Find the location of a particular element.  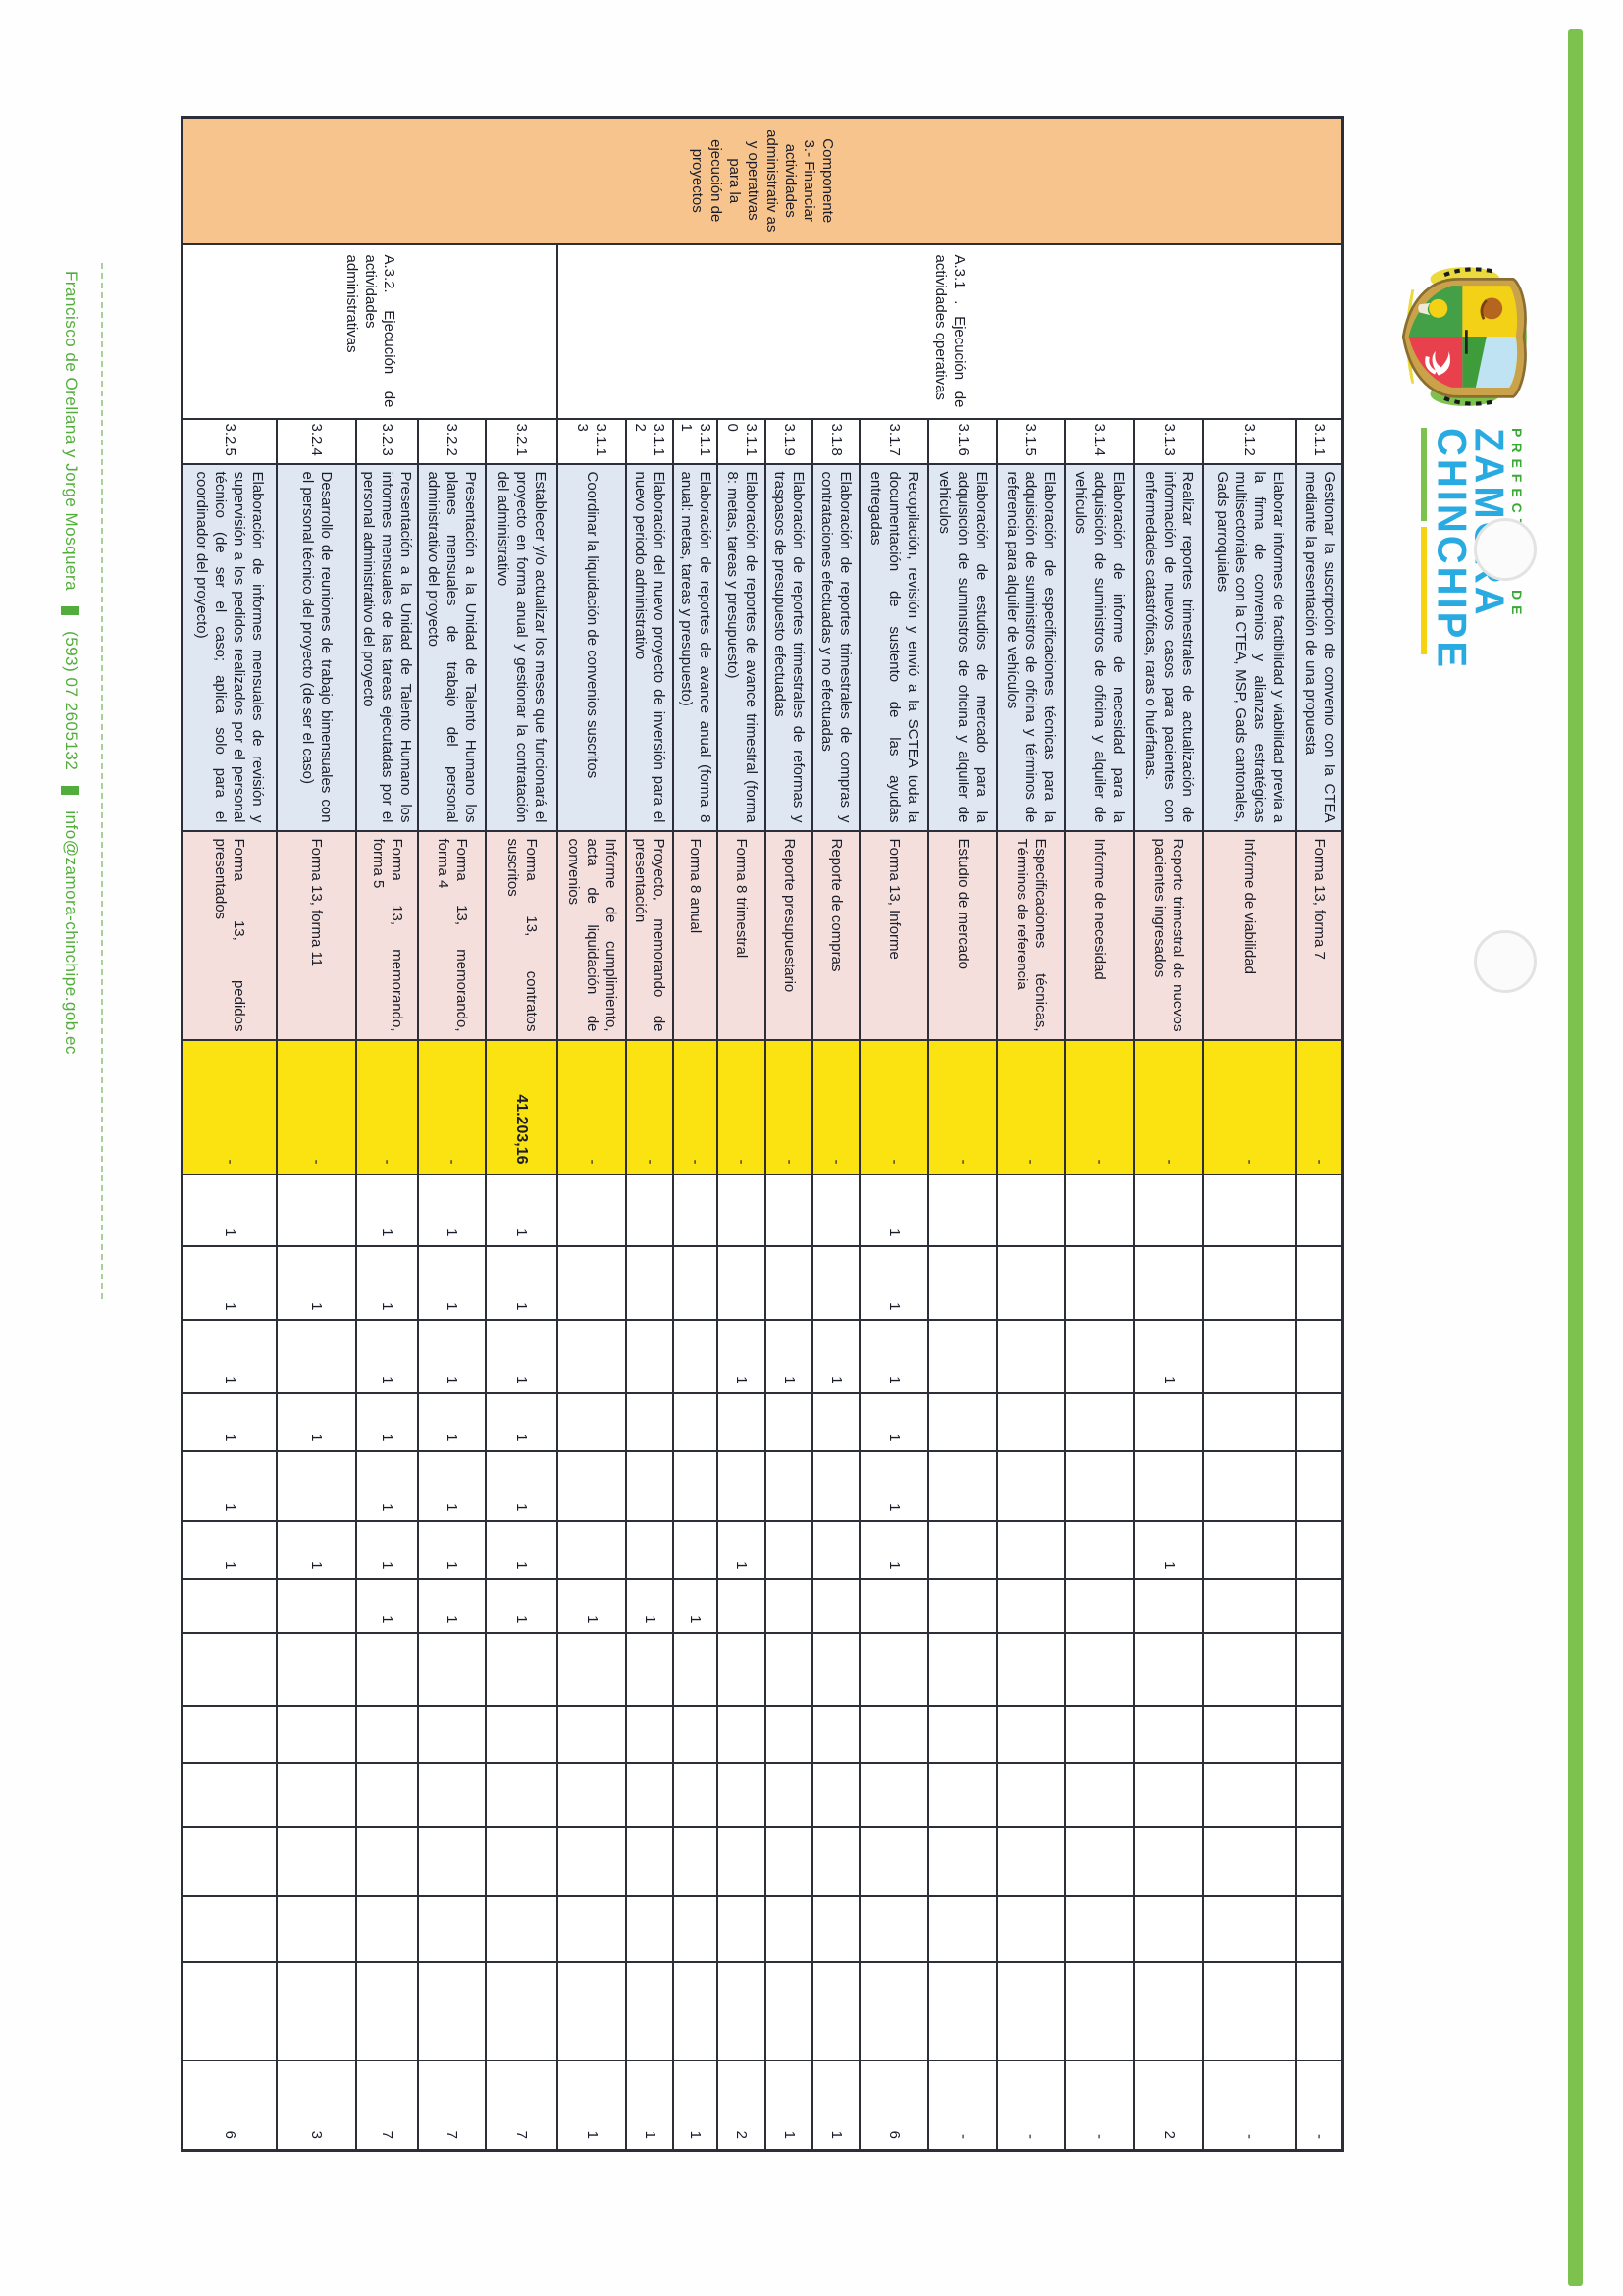

activity-deliverable: Estudio de mercado is located at coordinates (963, 935).